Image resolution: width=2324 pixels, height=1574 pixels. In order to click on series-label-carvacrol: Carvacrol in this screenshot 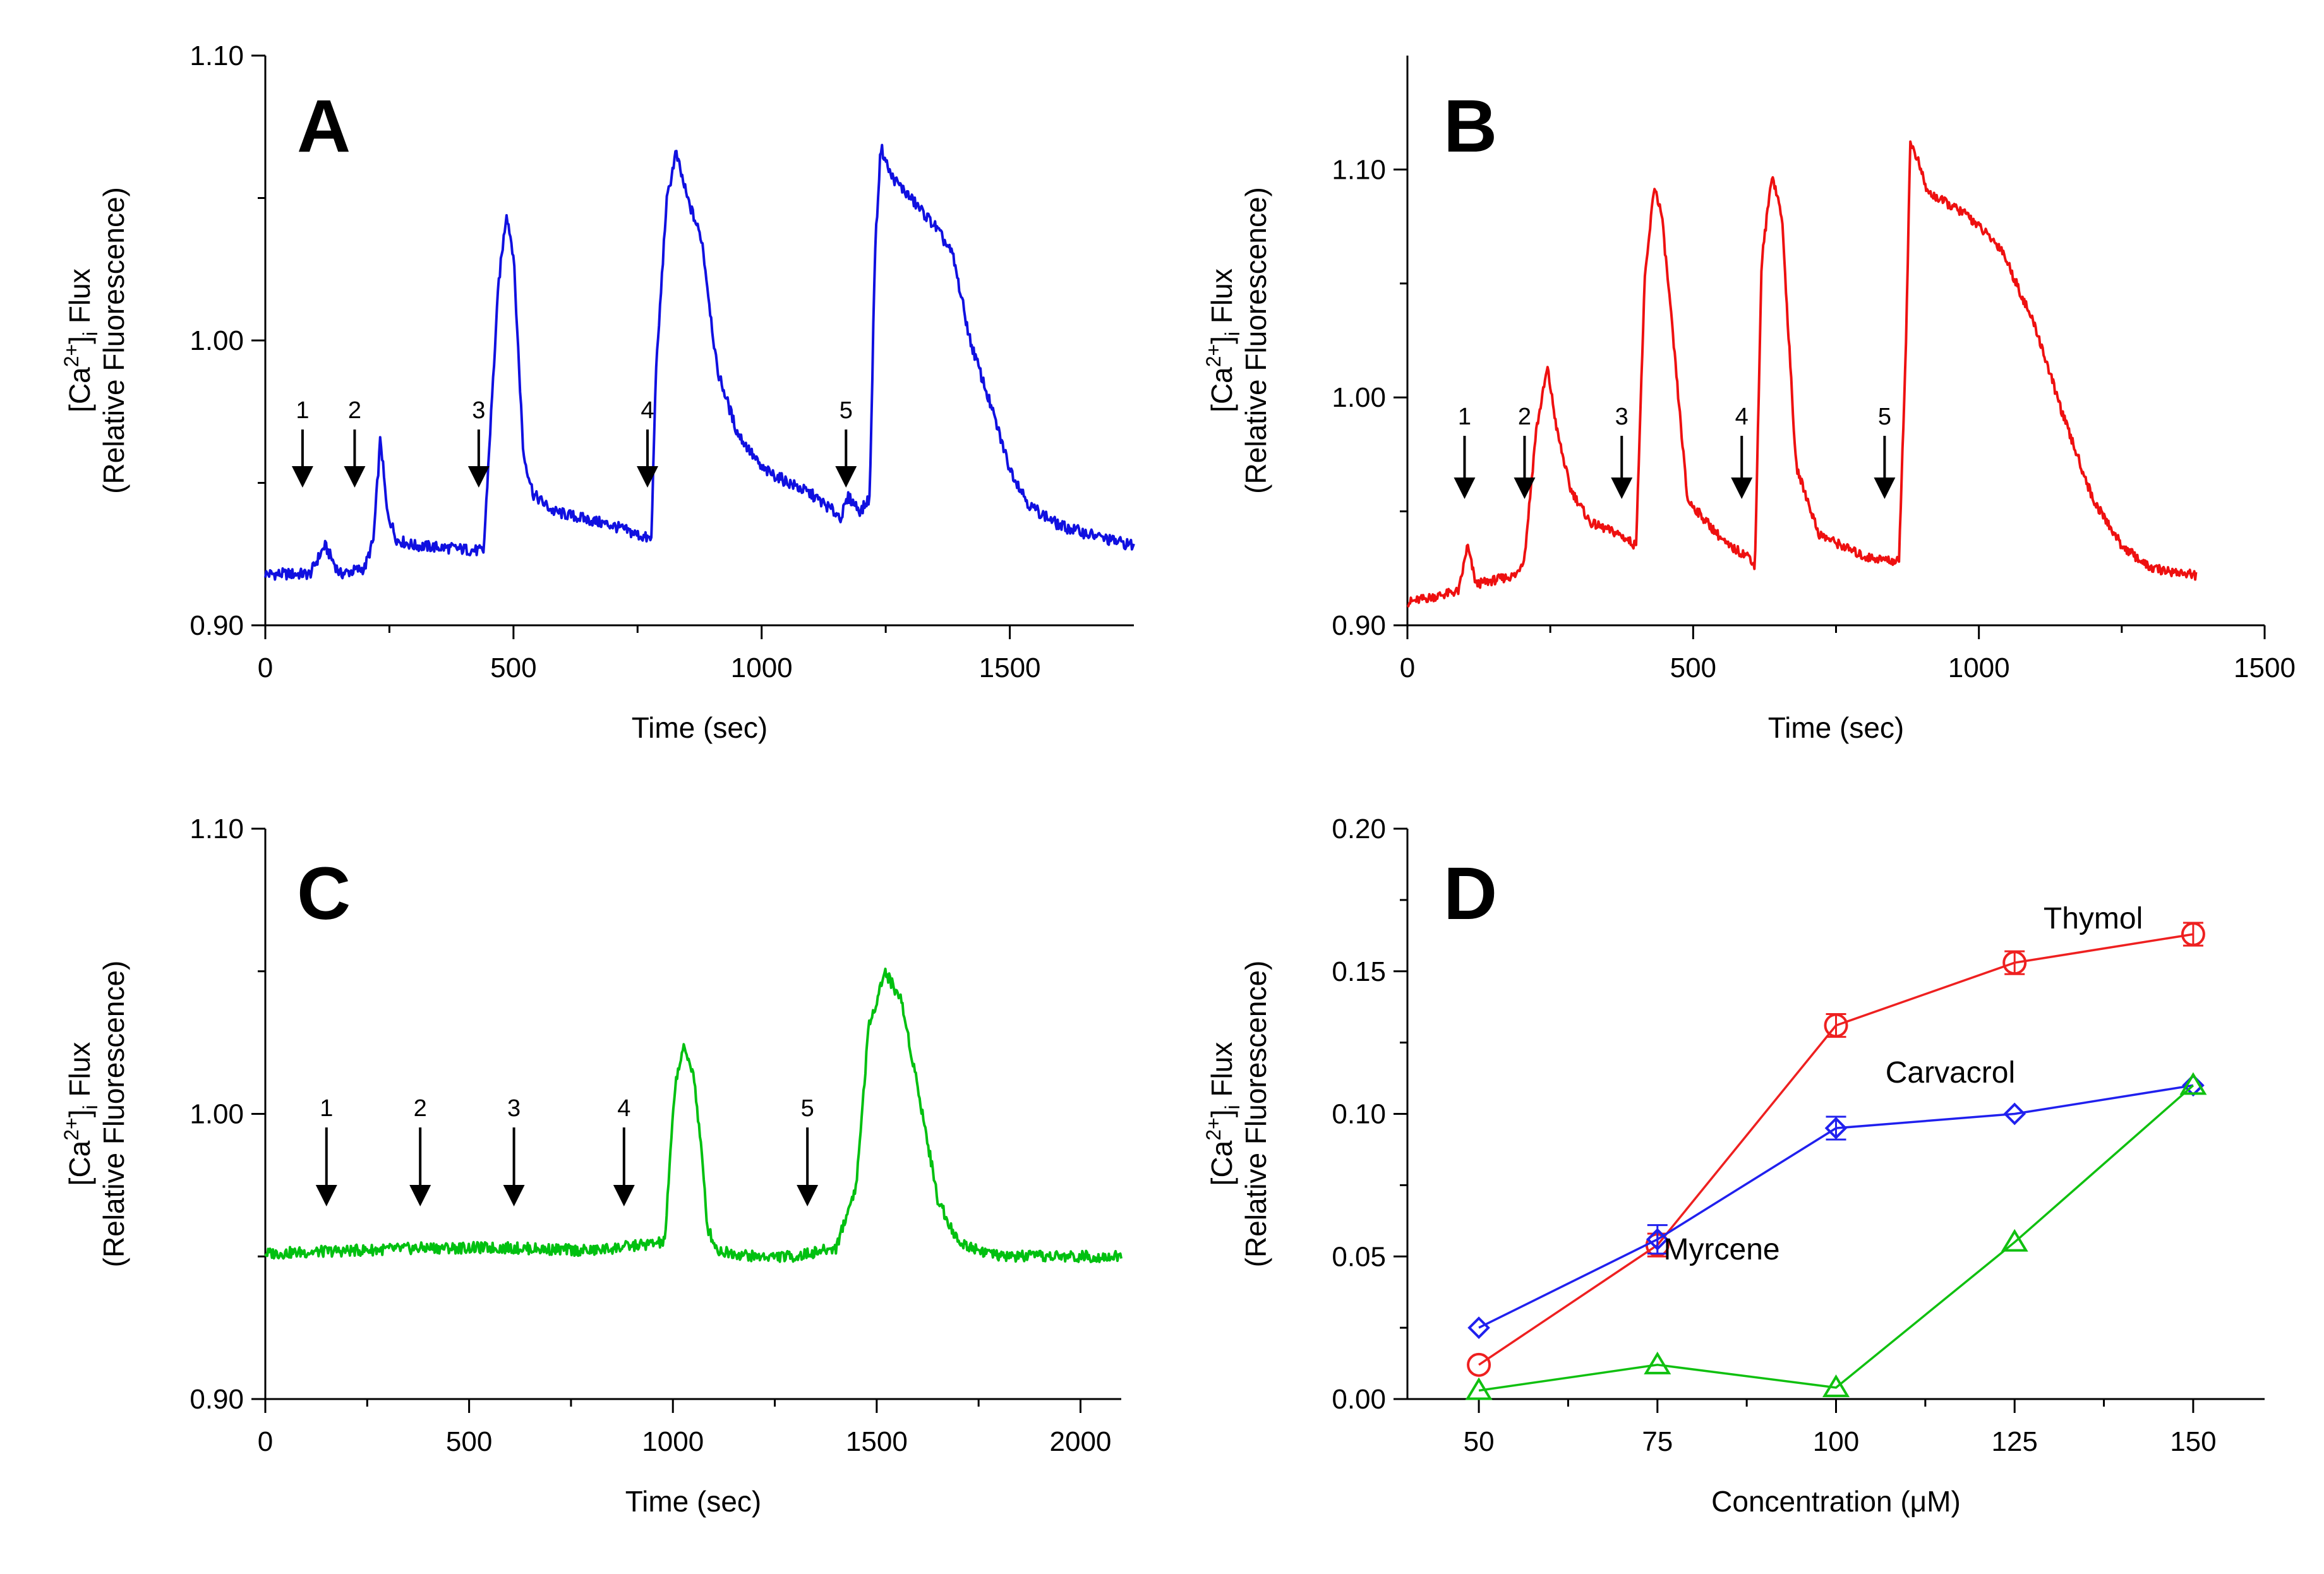, I will do `click(1950, 1073)`.